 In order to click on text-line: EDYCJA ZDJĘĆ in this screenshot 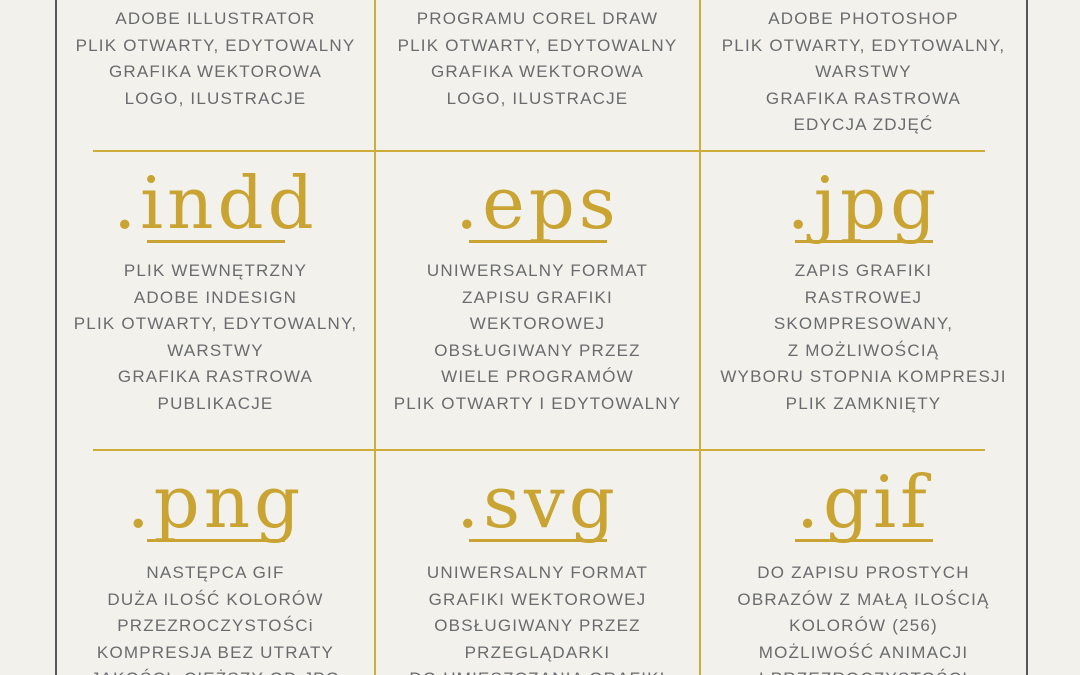, I will do `click(863, 124)`.